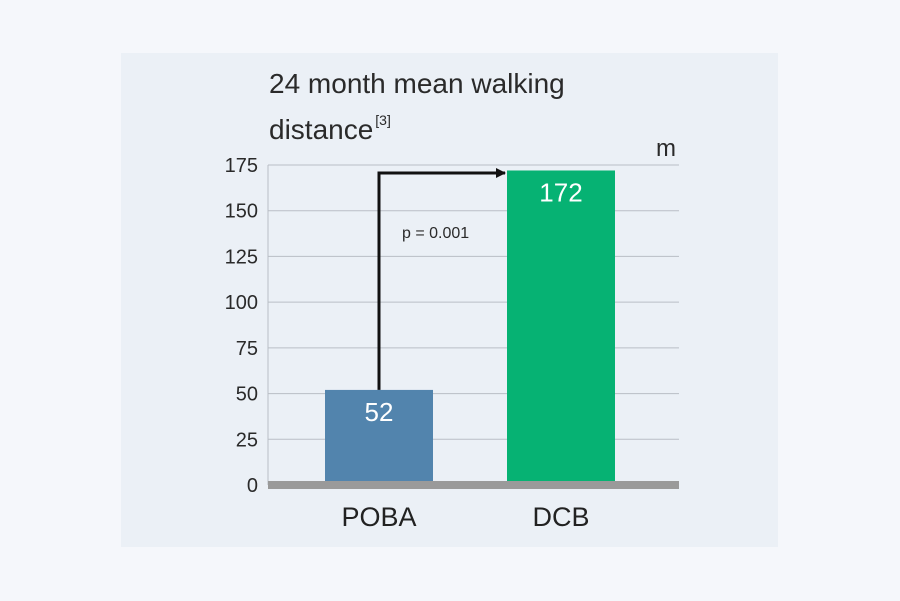  Describe the element at coordinates (561, 326) in the screenshot. I see `bar-dcb` at that location.